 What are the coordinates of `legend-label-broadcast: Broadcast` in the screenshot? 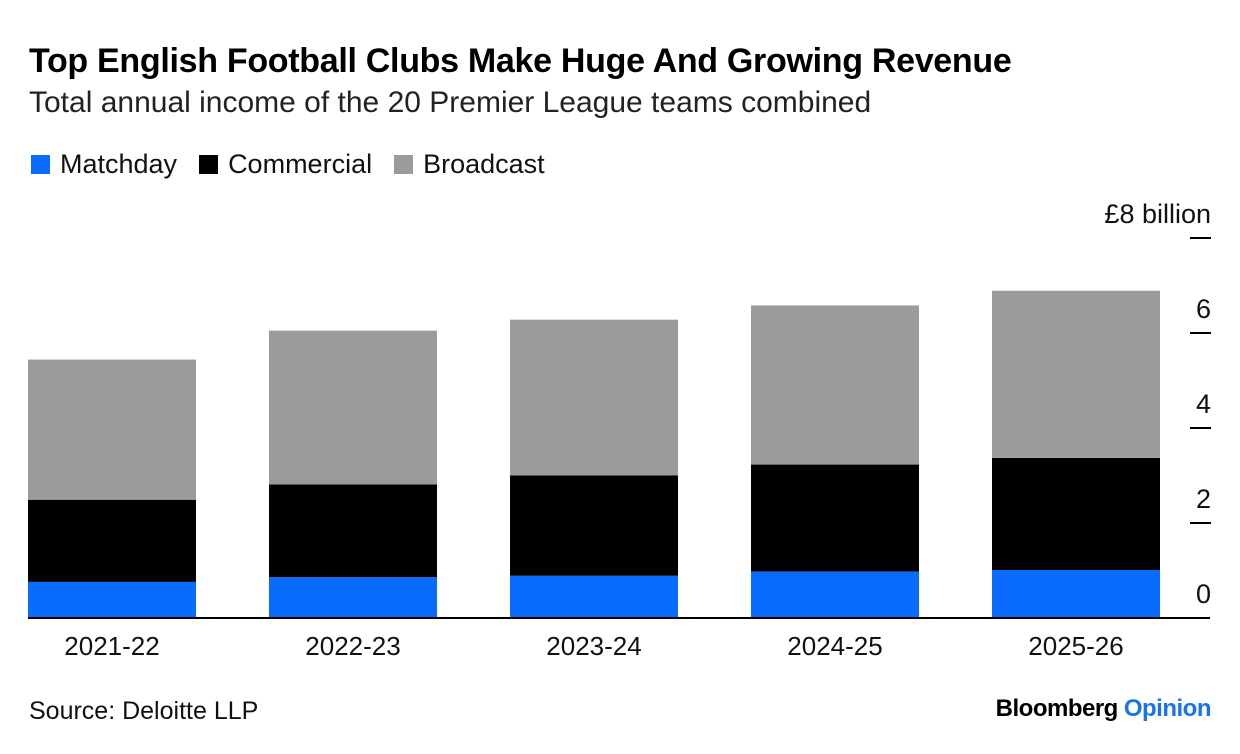 It's located at (484, 164).